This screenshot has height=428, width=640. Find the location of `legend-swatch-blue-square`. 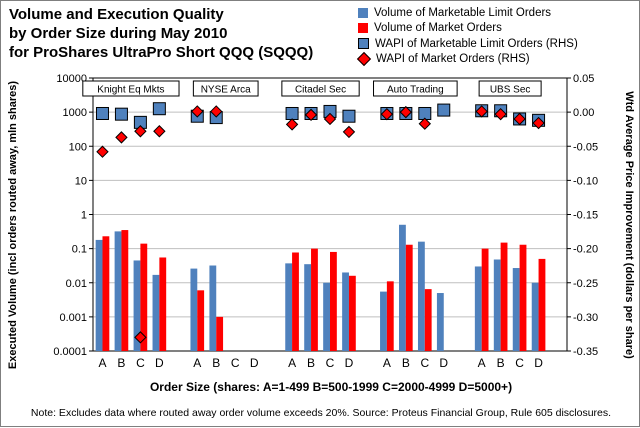

legend-swatch-blue-square is located at coordinates (363, 12).